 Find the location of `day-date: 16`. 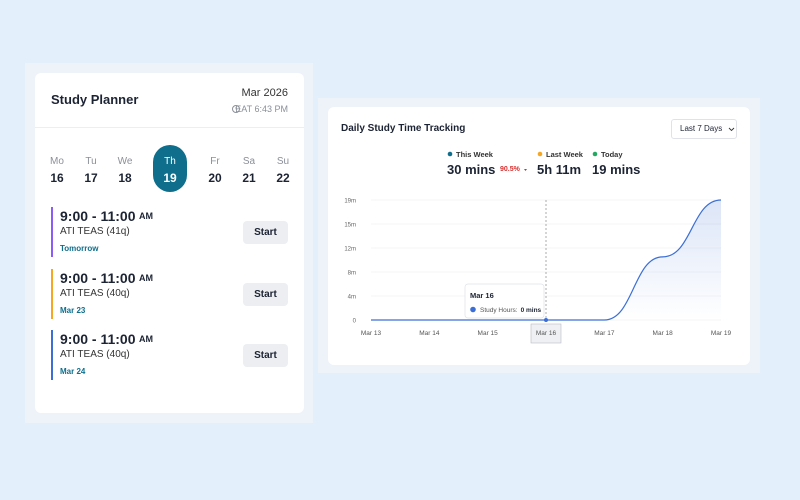

day-date: 16 is located at coordinates (57, 178).